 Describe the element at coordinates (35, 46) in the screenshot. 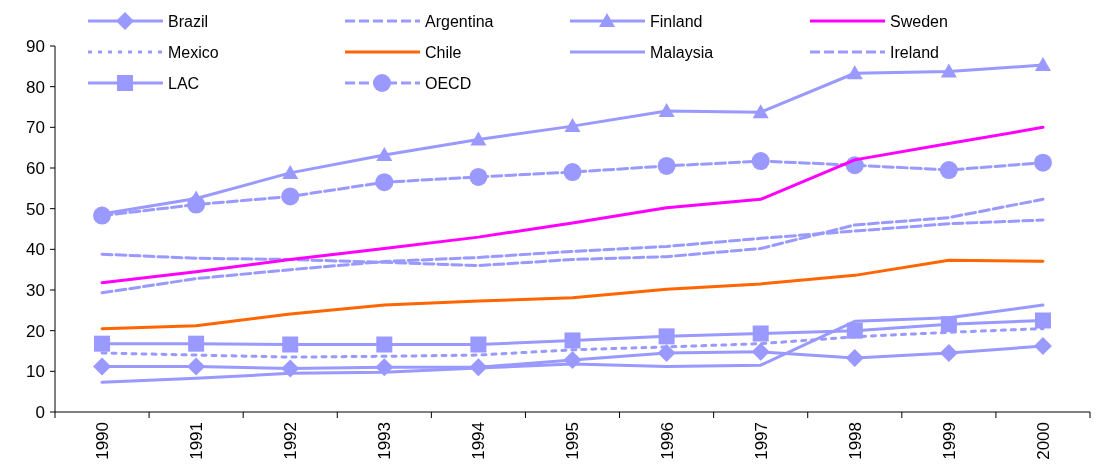

I see `y-tick-label: 90` at that location.